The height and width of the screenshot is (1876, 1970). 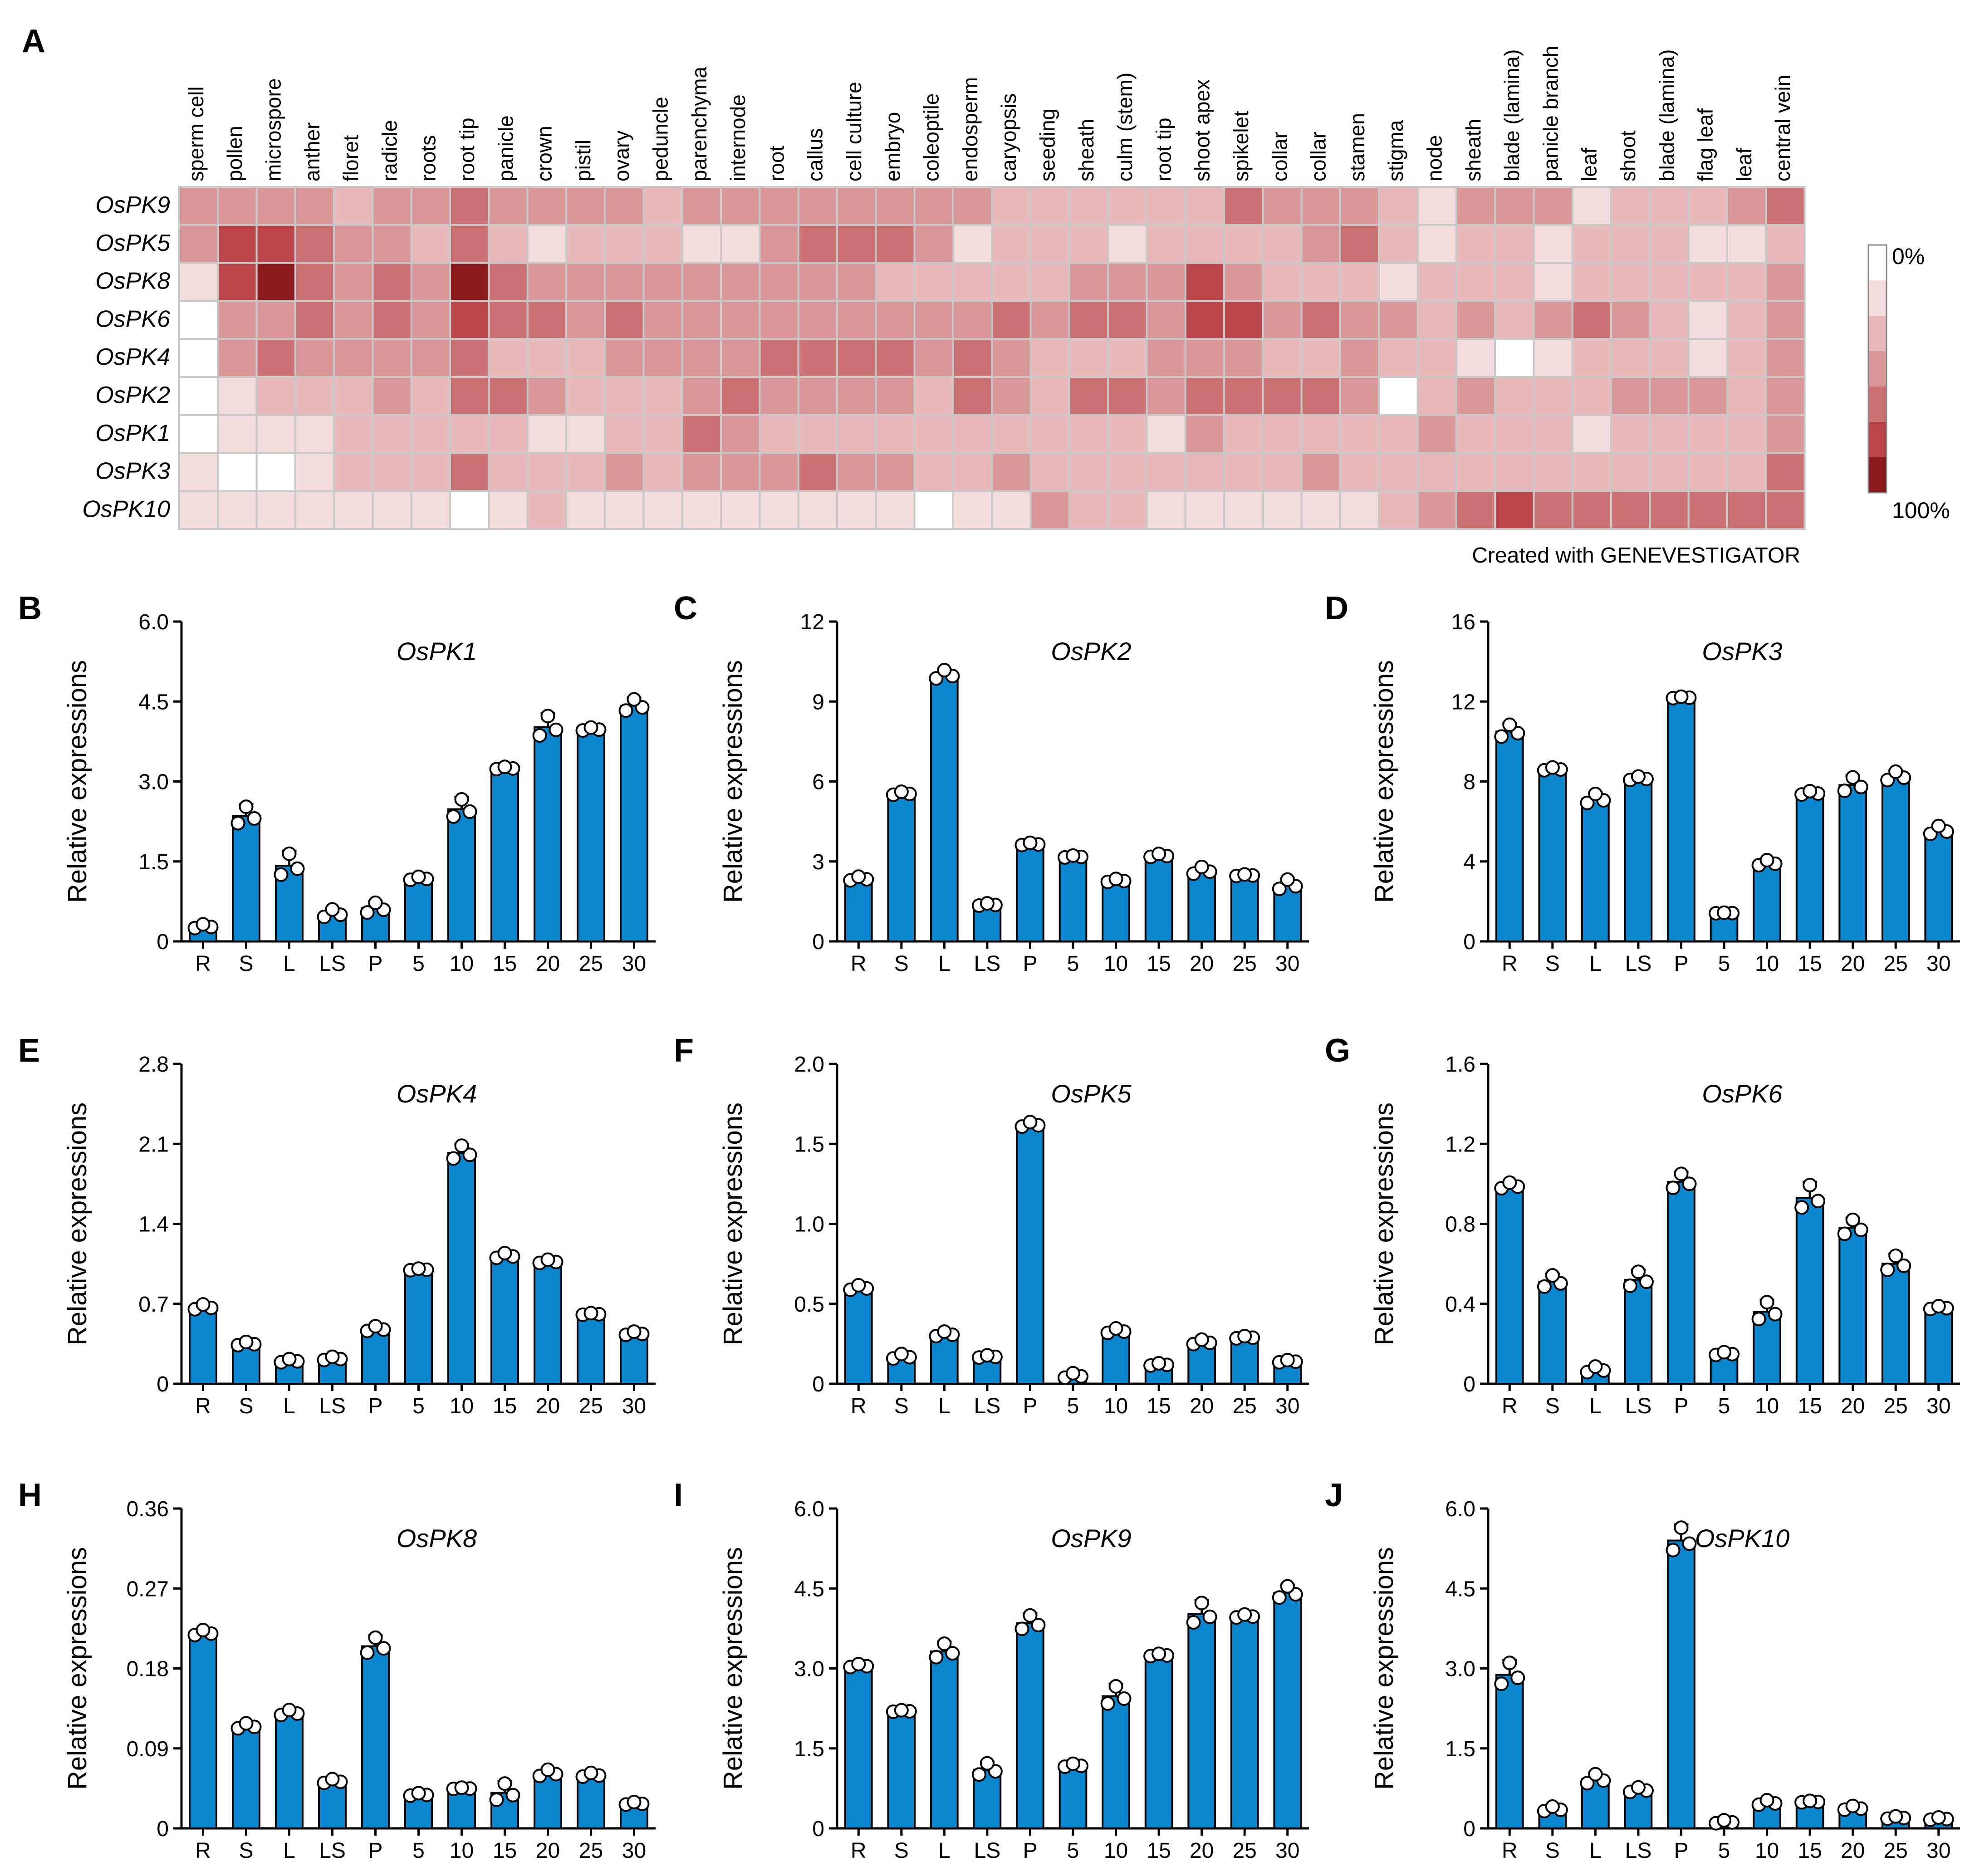 I want to click on x-tick-label: LS, so click(x=332, y=1851).